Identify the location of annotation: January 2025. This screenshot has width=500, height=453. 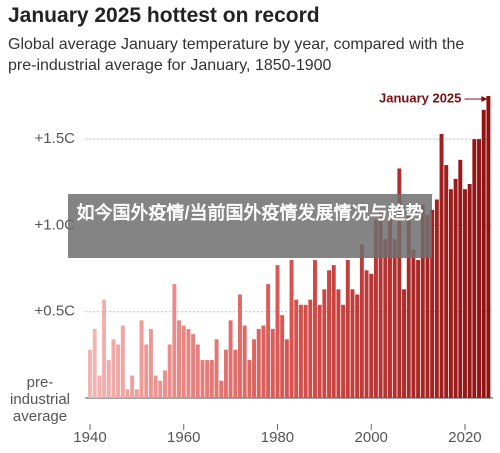
(420, 97).